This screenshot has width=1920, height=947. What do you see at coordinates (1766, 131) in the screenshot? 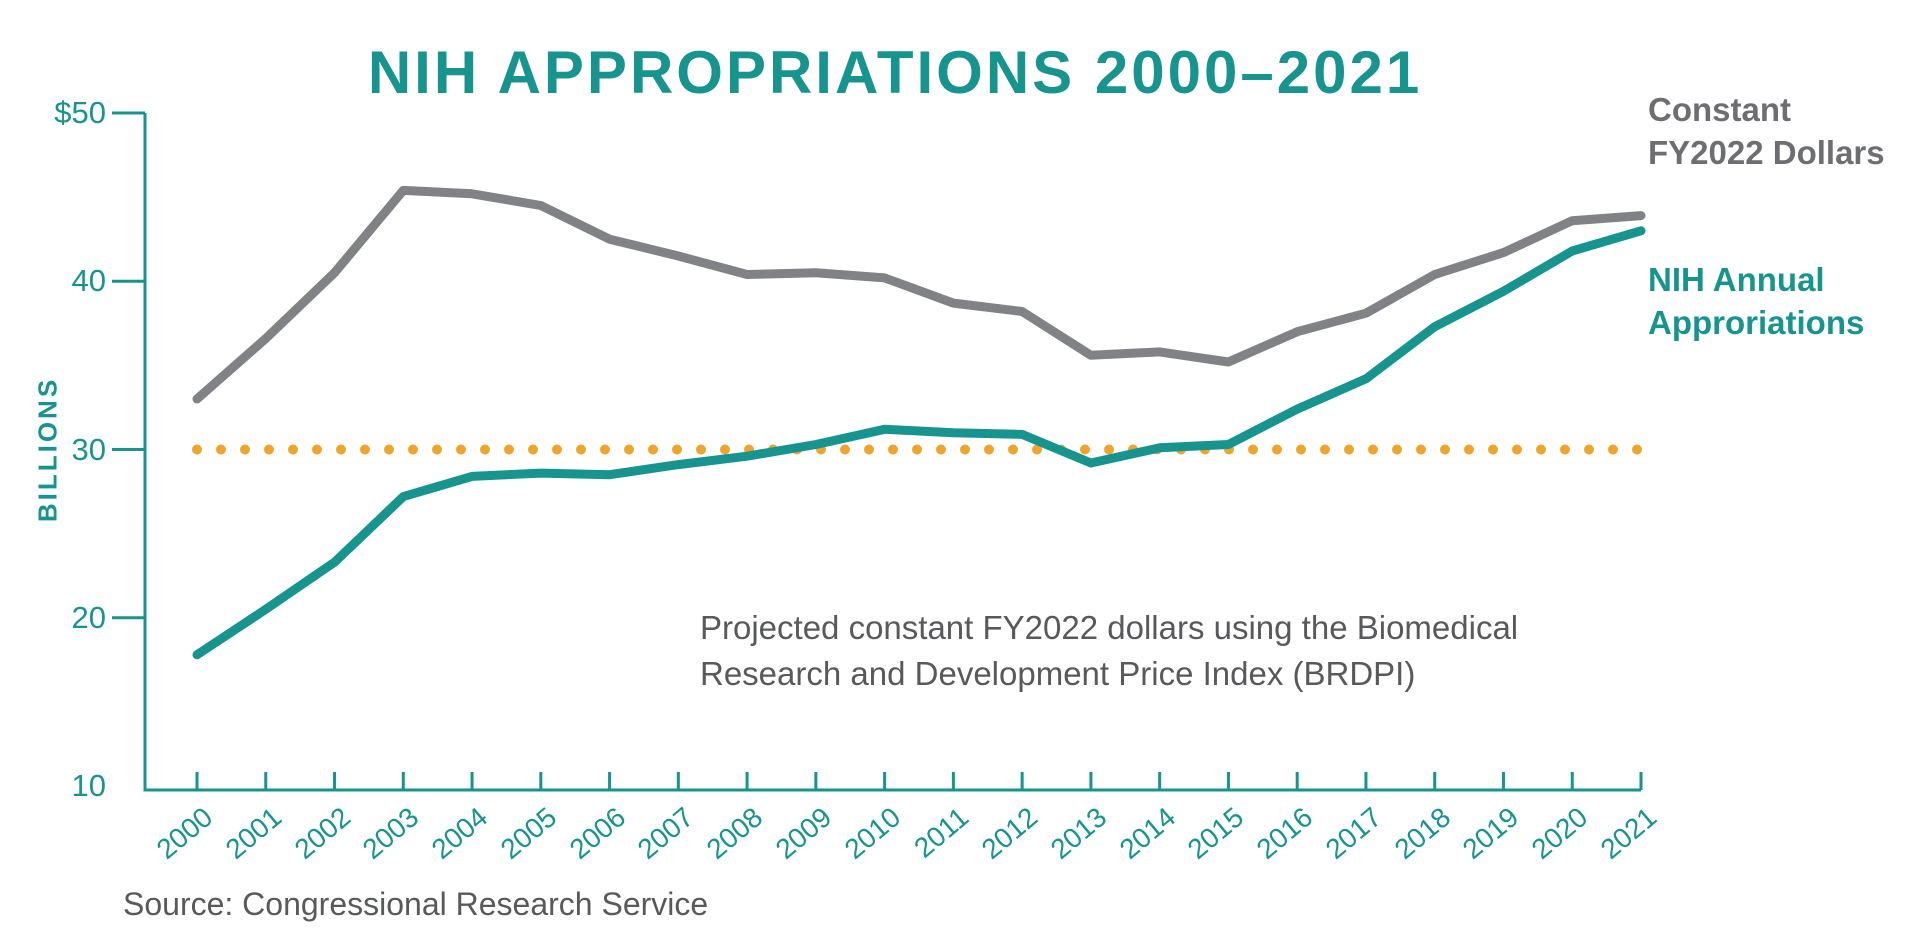
I see `legend-constant-fy2022: Constant FY2022 Dollars` at bounding box center [1766, 131].